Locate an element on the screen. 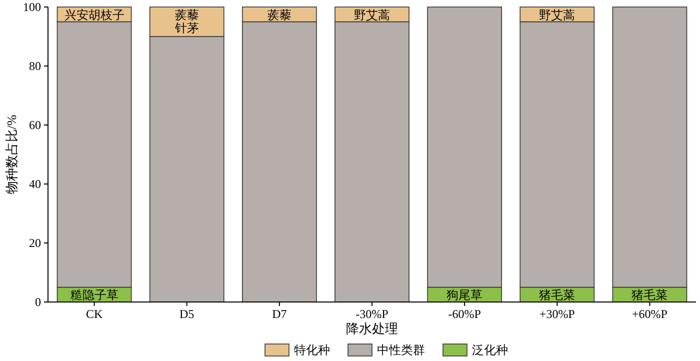  y-tick-label: 80 is located at coordinates (35, 66).